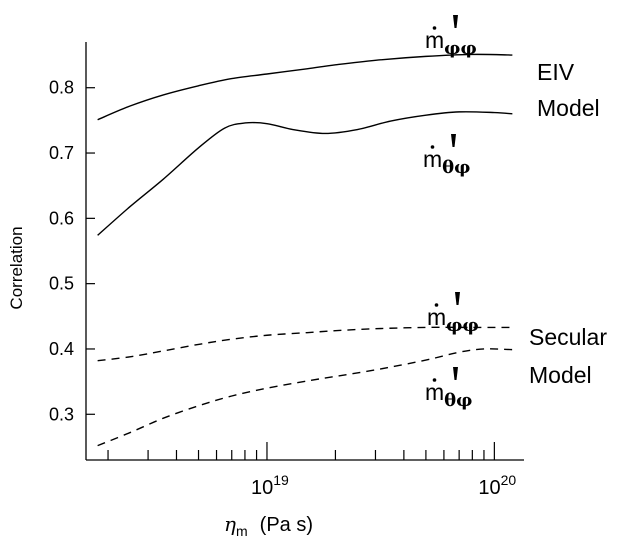 The height and width of the screenshot is (544, 634). I want to click on y-tick-label: 0.7, so click(61, 153).